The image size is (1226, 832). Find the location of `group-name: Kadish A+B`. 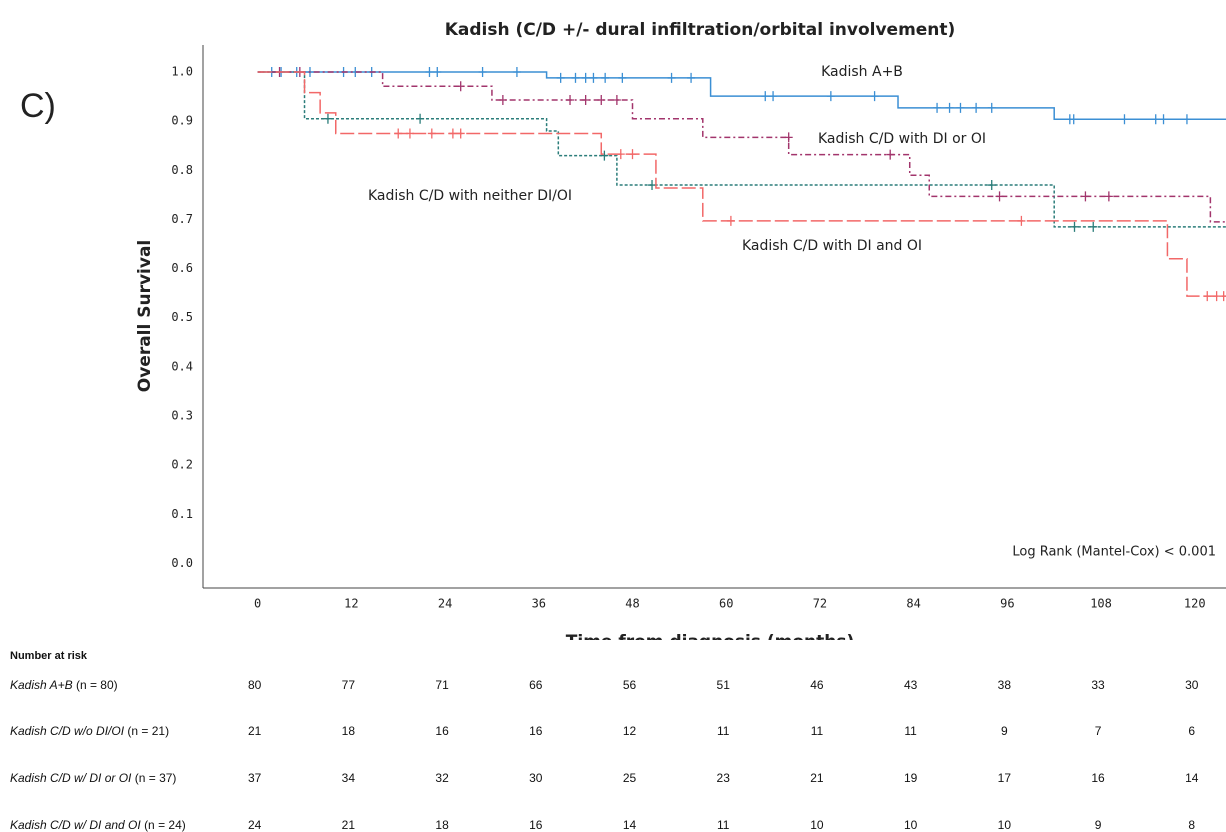

group-name: Kadish A+B is located at coordinates (41, 685).